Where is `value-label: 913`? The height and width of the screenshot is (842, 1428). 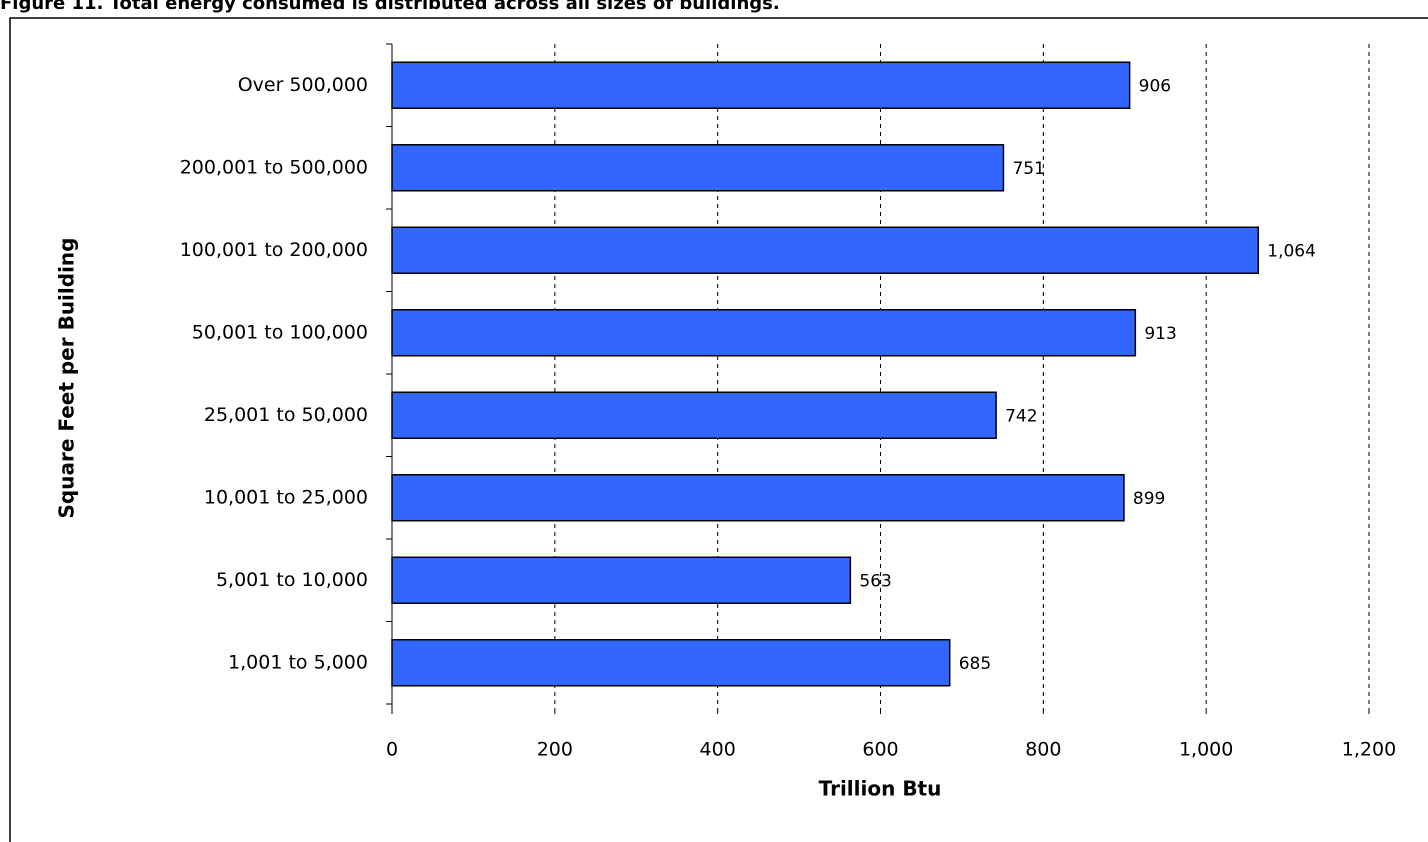 value-label: 913 is located at coordinates (1160, 334).